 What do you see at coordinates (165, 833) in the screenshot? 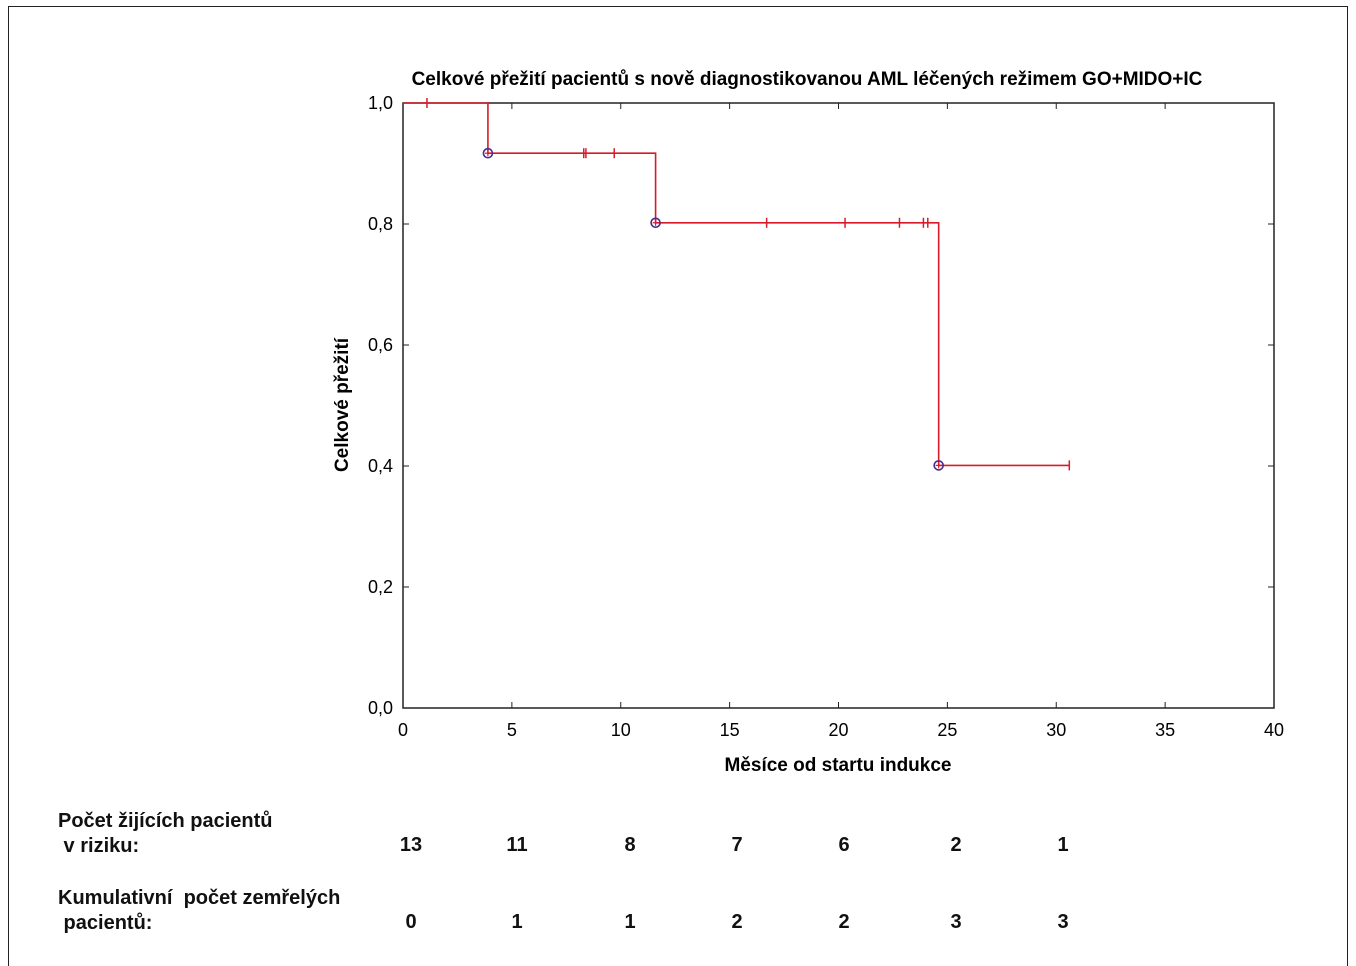
I see `at-risk-label: Počet žijících pacientů v riziku:` at bounding box center [165, 833].